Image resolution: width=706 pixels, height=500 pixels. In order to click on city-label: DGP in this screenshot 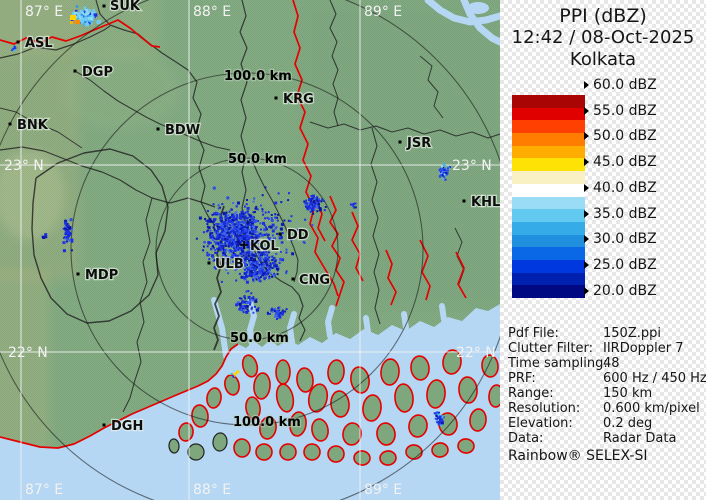, I will do `click(97, 72)`.